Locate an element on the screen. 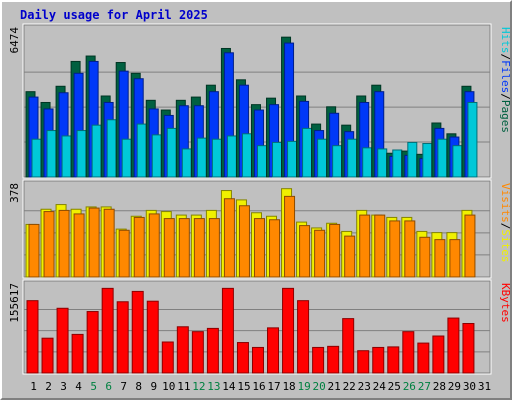  bar-sites-day-1-body is located at coordinates (34, 250).